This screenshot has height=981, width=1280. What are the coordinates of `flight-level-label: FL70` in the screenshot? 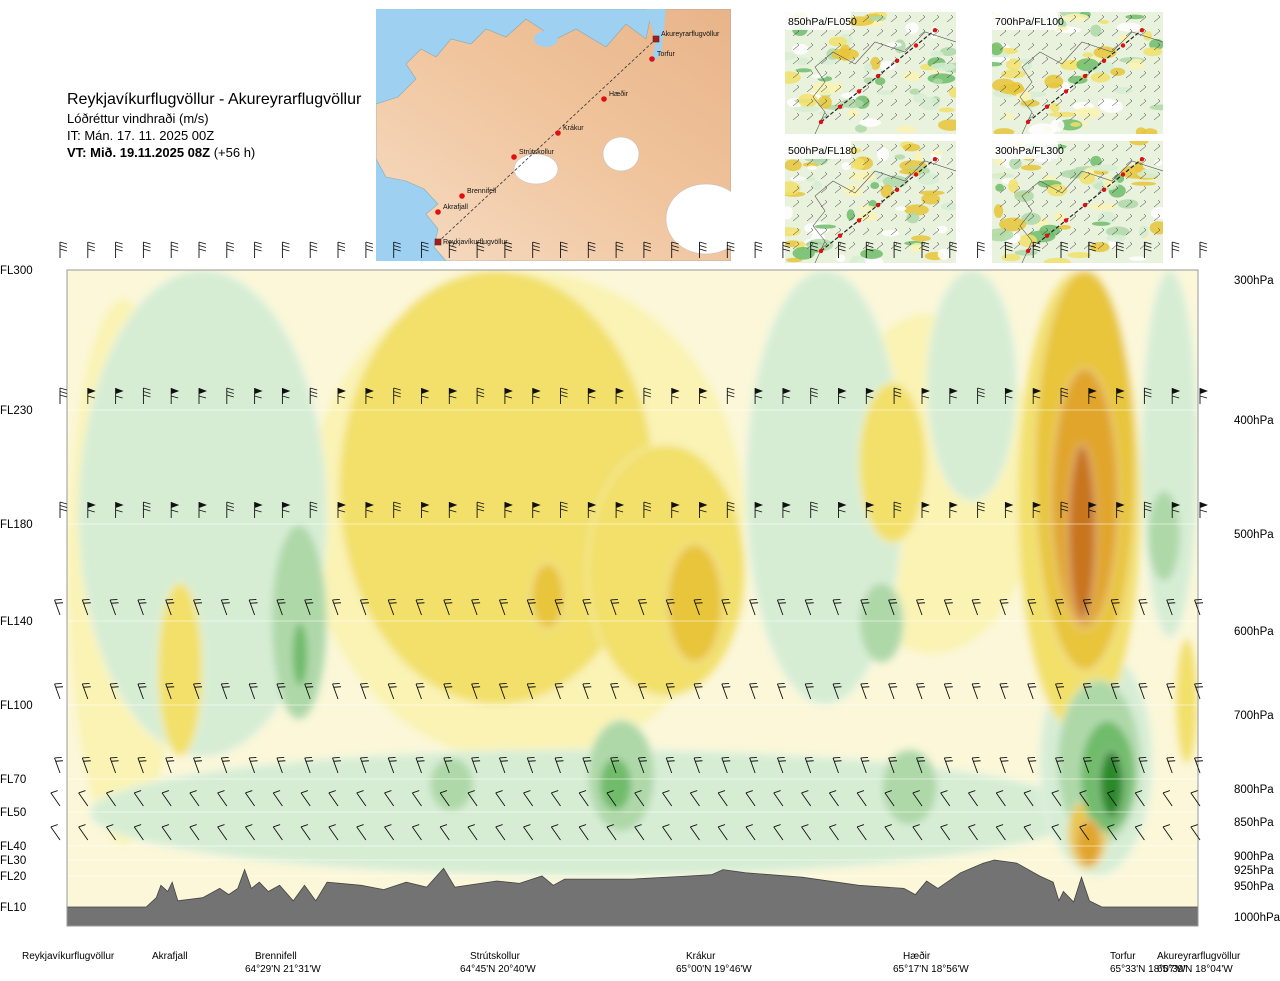 It's located at (13, 780).